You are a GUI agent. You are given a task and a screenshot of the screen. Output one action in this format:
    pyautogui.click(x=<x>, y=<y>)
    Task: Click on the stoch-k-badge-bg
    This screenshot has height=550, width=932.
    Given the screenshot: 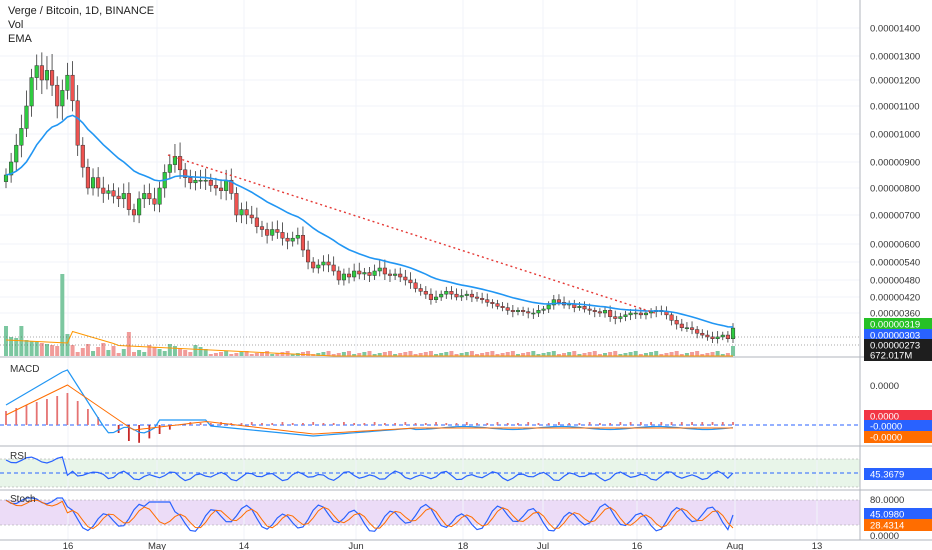 What is the action you would take?
    pyautogui.click(x=898, y=514)
    